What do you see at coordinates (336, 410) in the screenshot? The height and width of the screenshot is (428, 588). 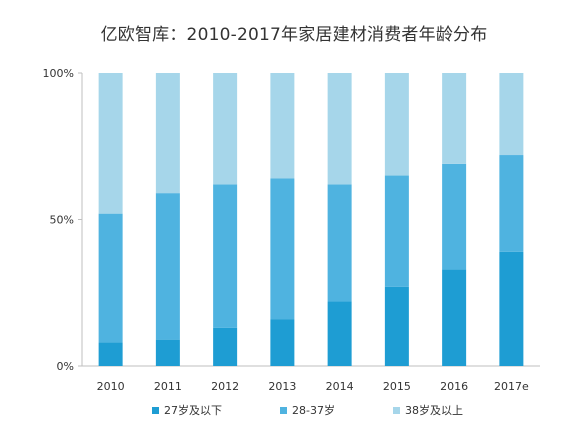 I see `legend: 27岁及以下 28-37岁 38岁及以上` at bounding box center [336, 410].